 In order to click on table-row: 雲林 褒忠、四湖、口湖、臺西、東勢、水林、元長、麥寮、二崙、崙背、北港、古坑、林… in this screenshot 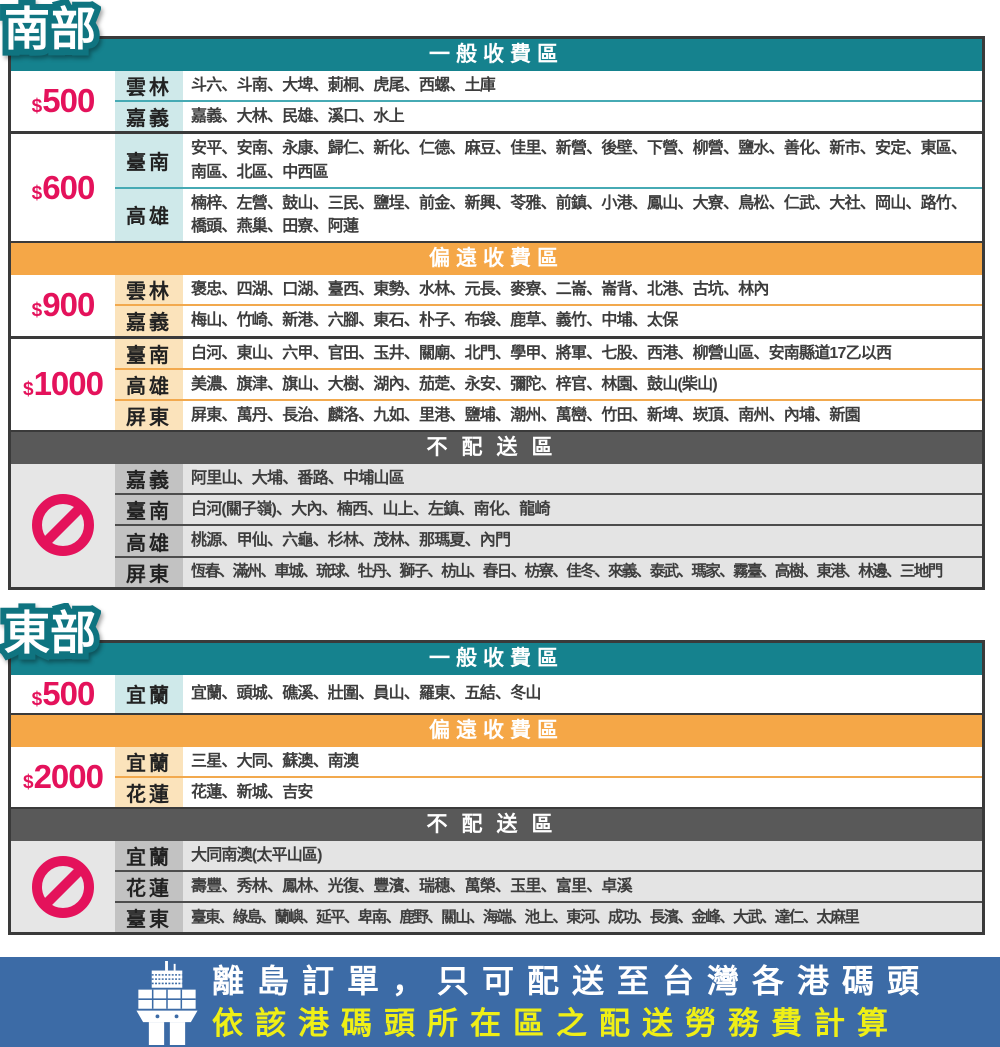, I will do `click(548, 290)`.